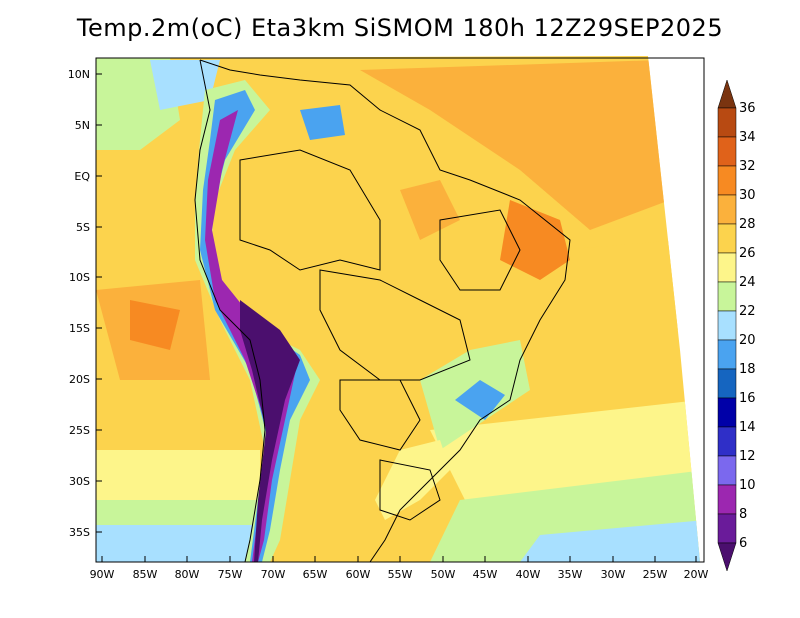 Image resolution: width=800 pixels, height=618 pixels. What do you see at coordinates (727, 94) in the screenshot?
I see `colorbar-max-arrow` at bounding box center [727, 94].